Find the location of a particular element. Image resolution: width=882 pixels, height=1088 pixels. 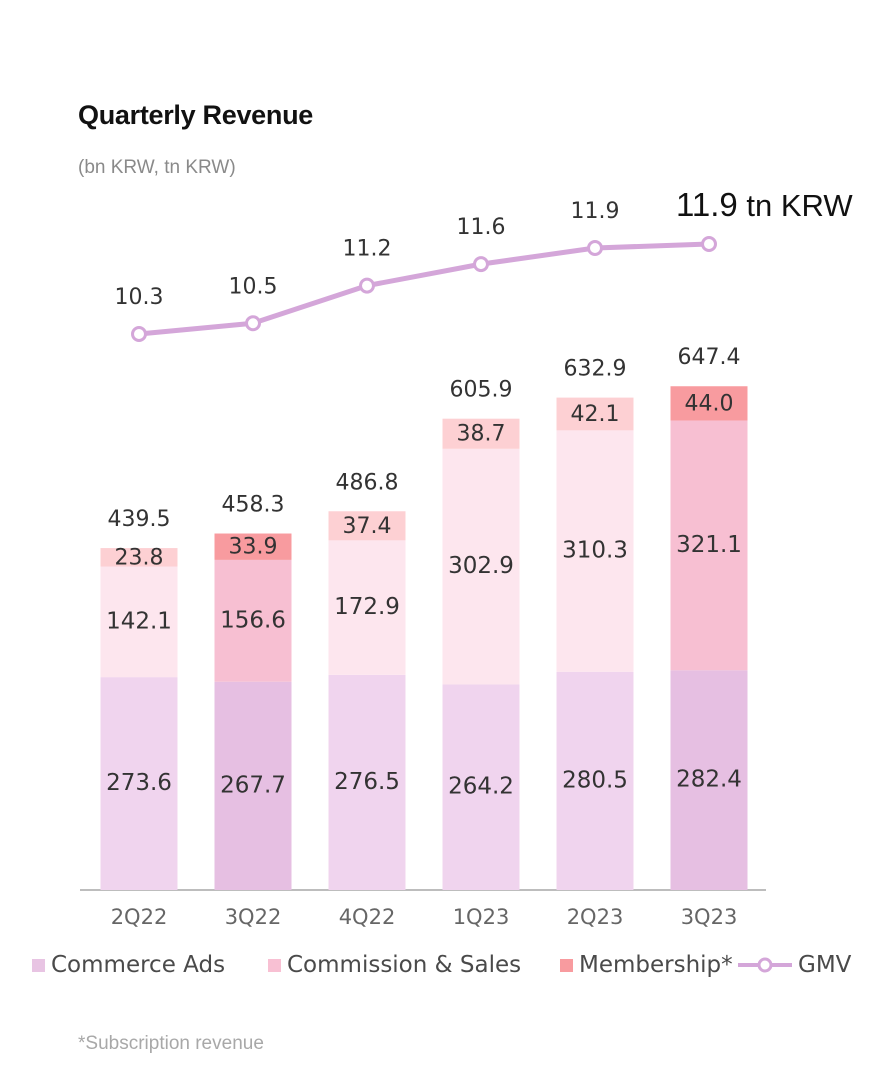

data-label-total: 439.5 is located at coordinates (139, 519).